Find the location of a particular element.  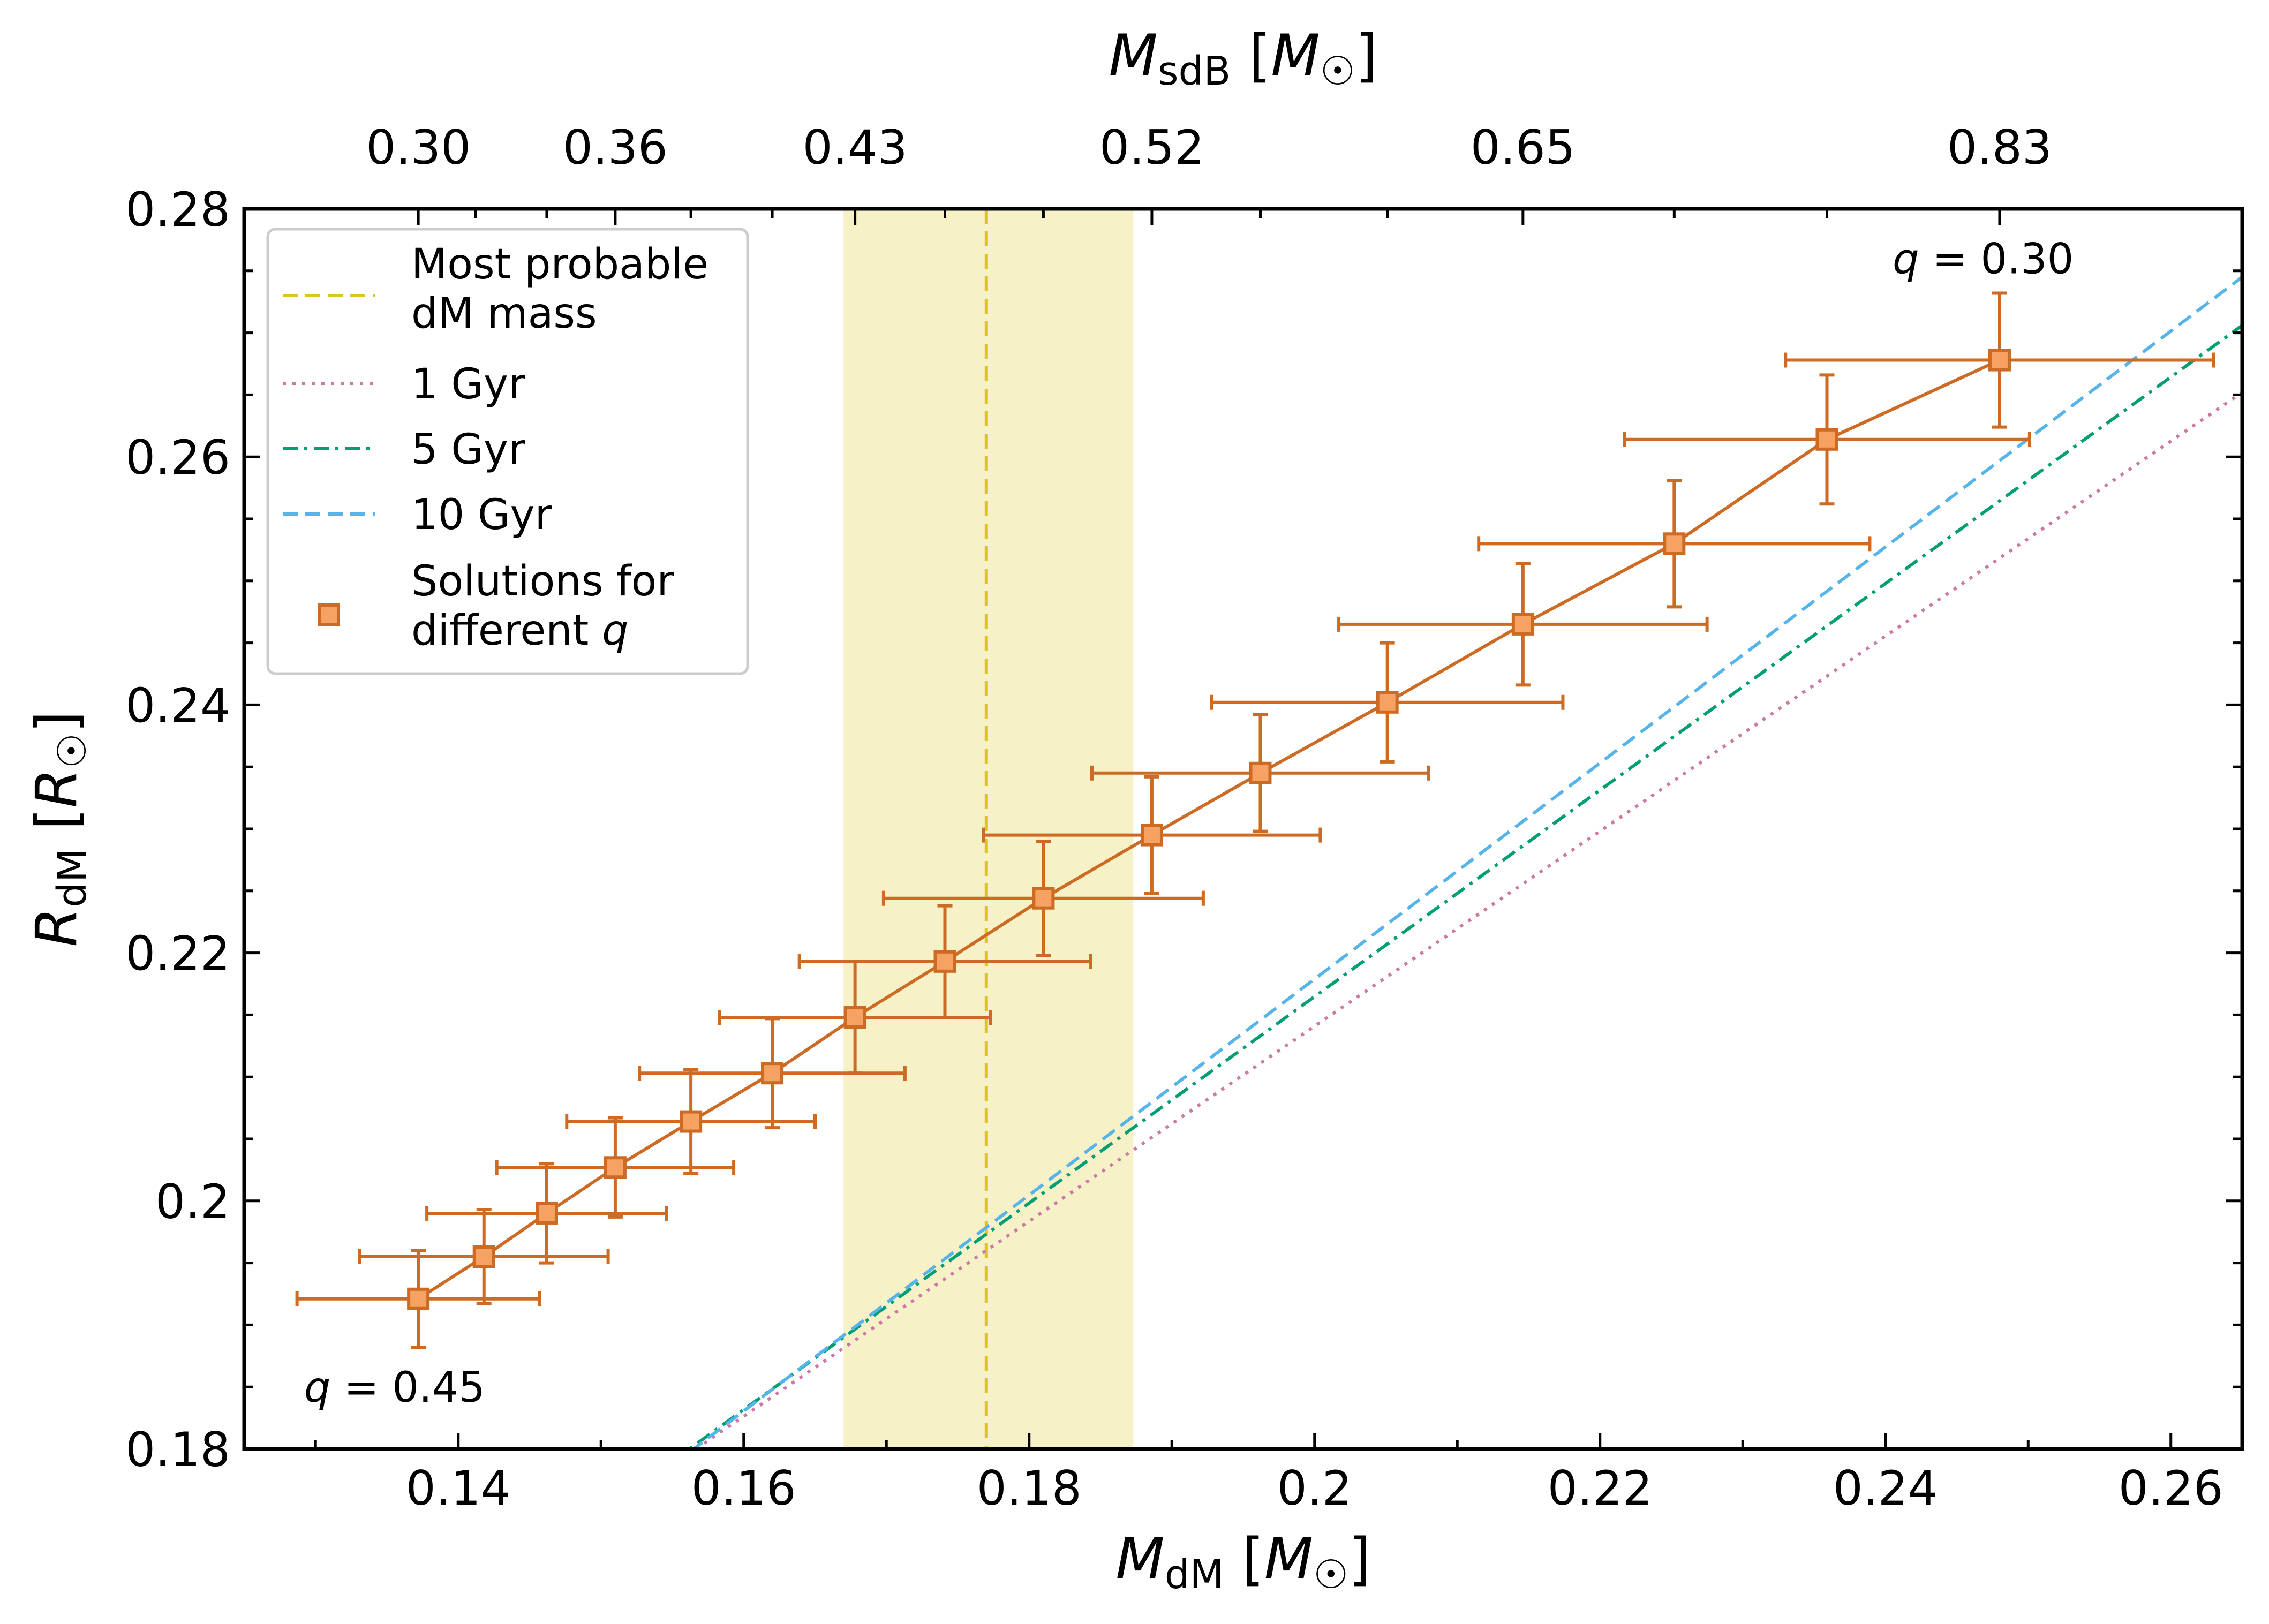

top-axis-label: MsdB [M☉] is located at coordinates (1243, 58).